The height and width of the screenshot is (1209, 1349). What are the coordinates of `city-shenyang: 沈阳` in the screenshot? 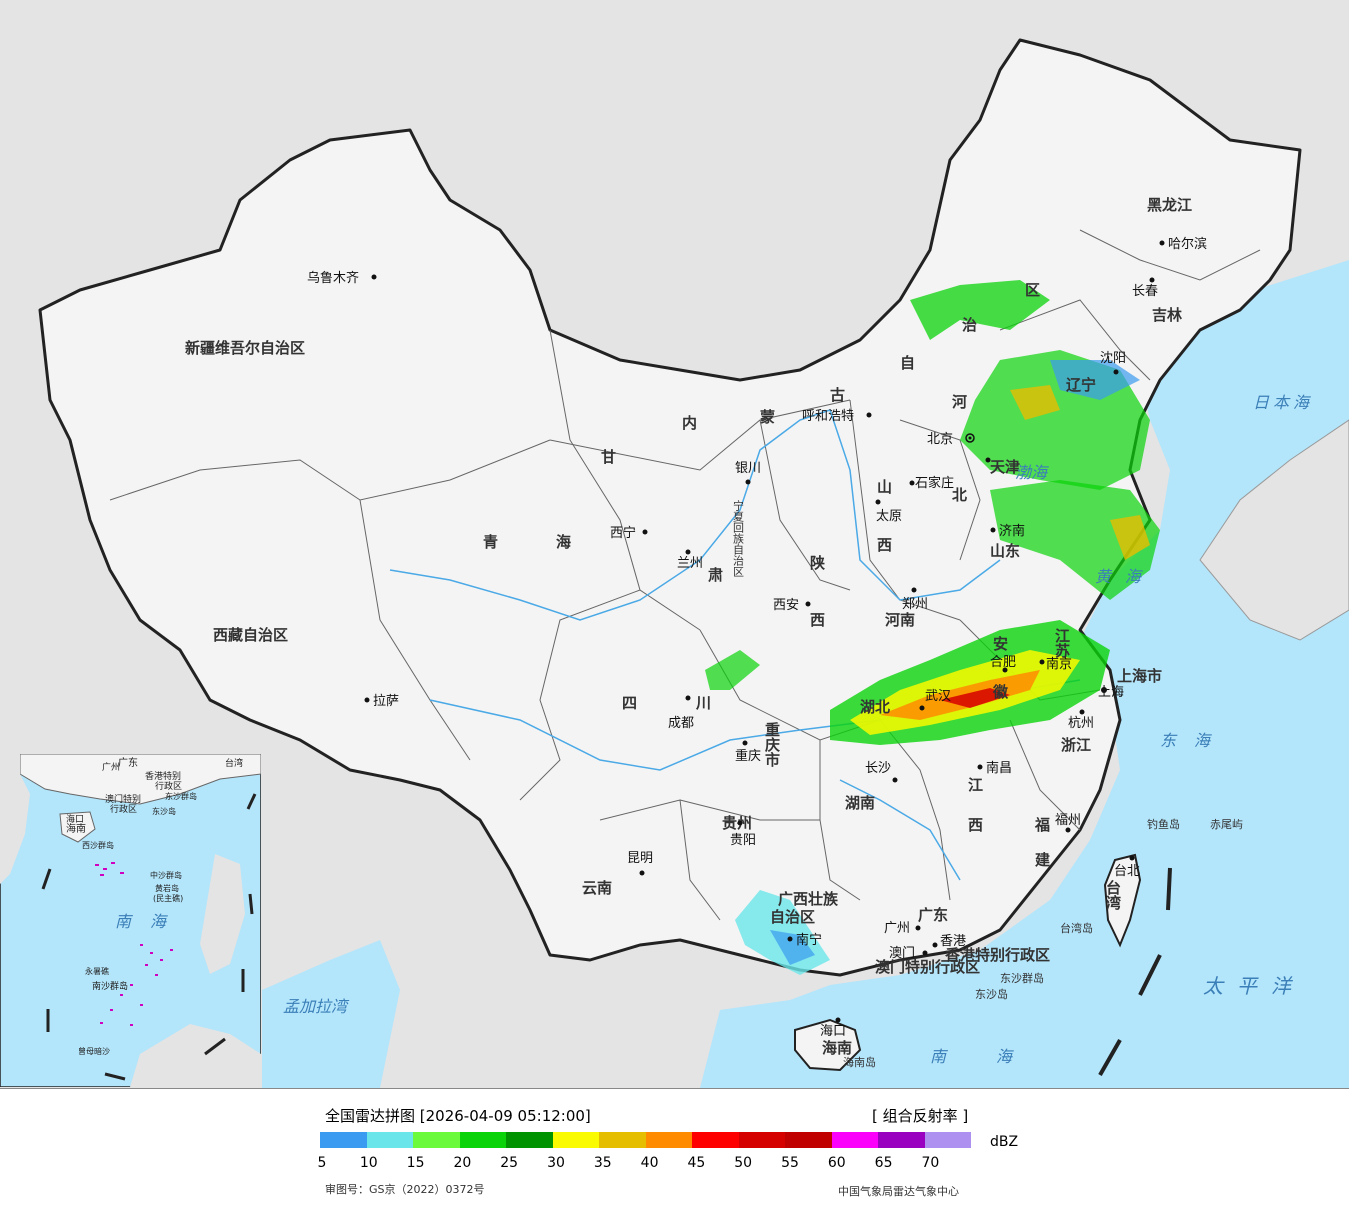 It's located at (1113, 363).